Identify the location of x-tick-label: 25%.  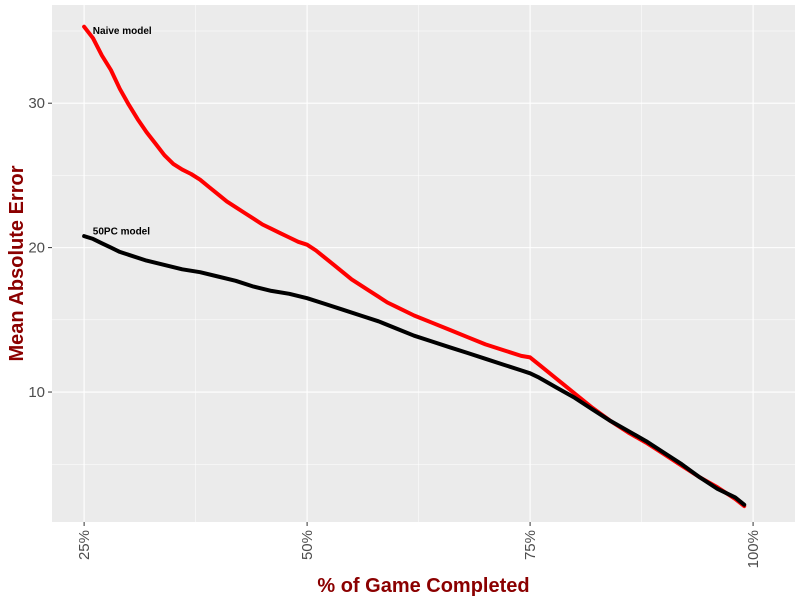
(84, 545).